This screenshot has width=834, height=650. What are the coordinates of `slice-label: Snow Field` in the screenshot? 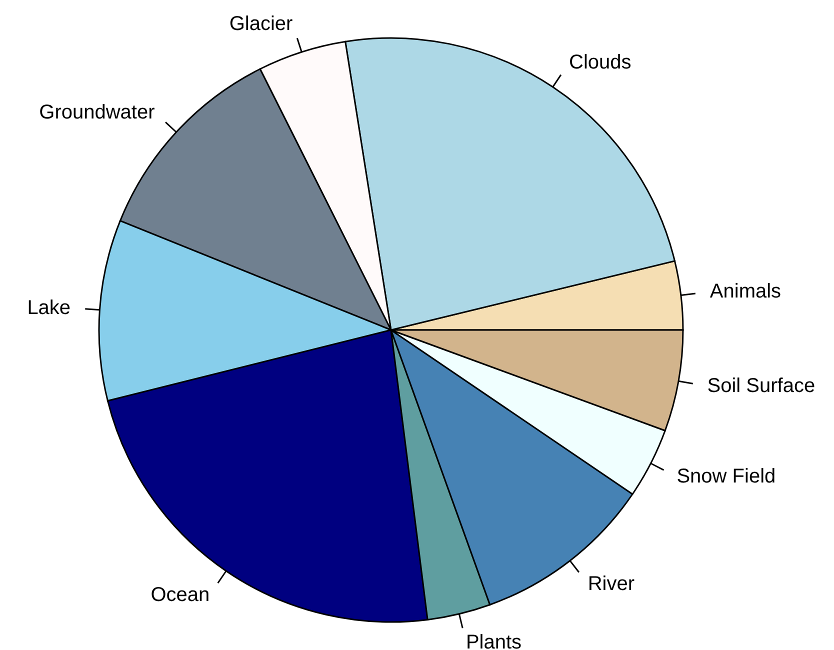 It's located at (726, 477).